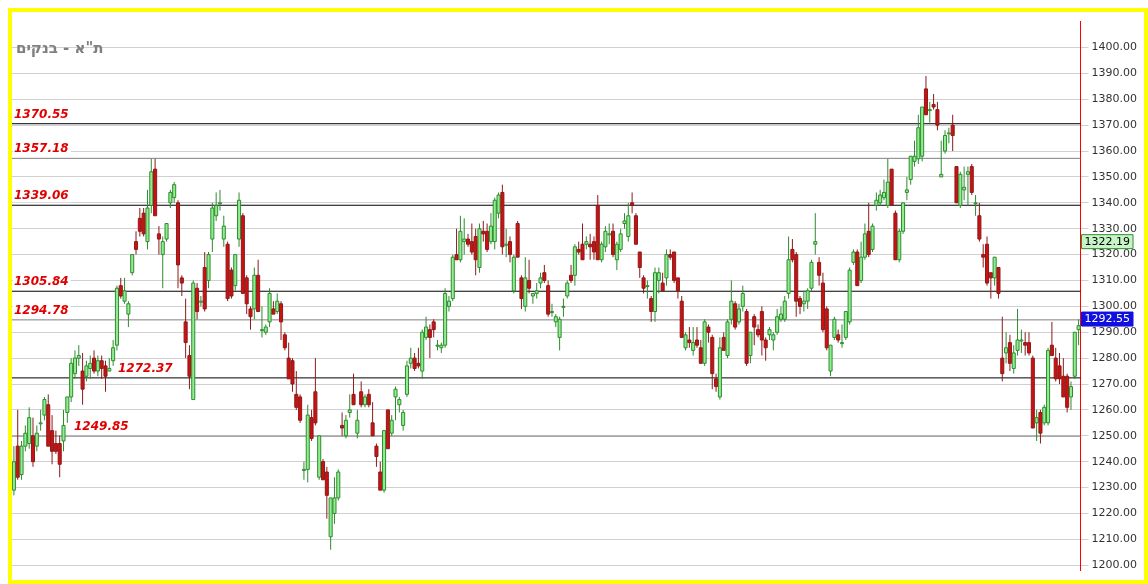 The height and width of the screenshot is (584, 1148). What do you see at coordinates (60, 48) in the screenshot?
I see `text: ת"א - בנקים` at bounding box center [60, 48].